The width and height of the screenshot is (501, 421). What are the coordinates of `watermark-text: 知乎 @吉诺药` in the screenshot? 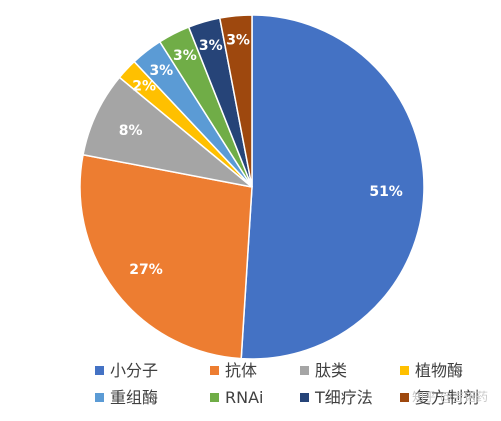 It's located at (450, 397).